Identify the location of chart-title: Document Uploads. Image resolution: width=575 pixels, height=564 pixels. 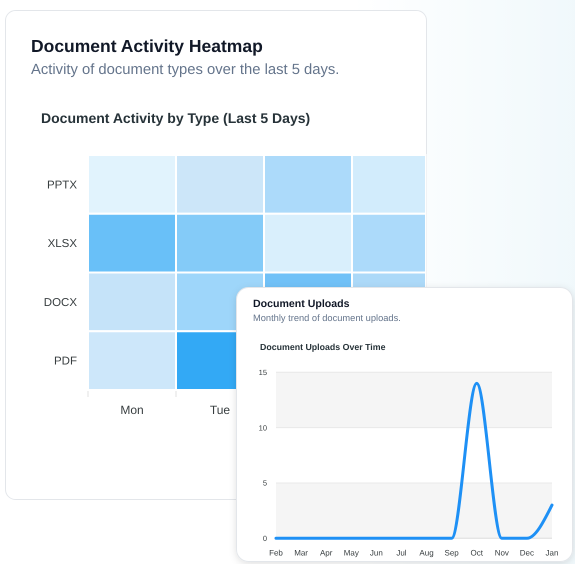
(301, 304).